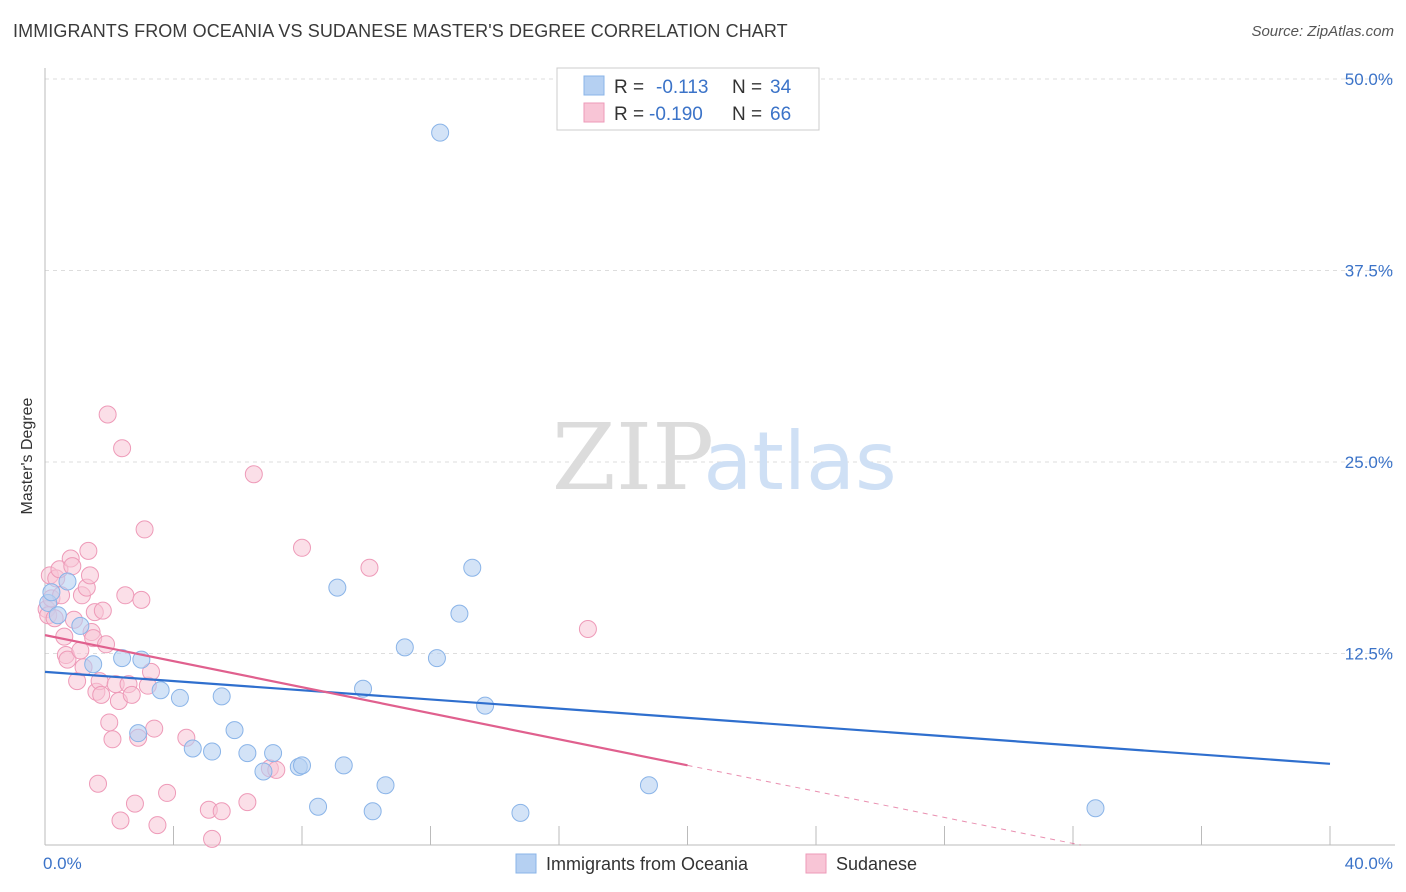 The height and width of the screenshot is (892, 1406). What do you see at coordinates (594, 112) in the screenshot?
I see `legend-swatch-pink` at bounding box center [594, 112].